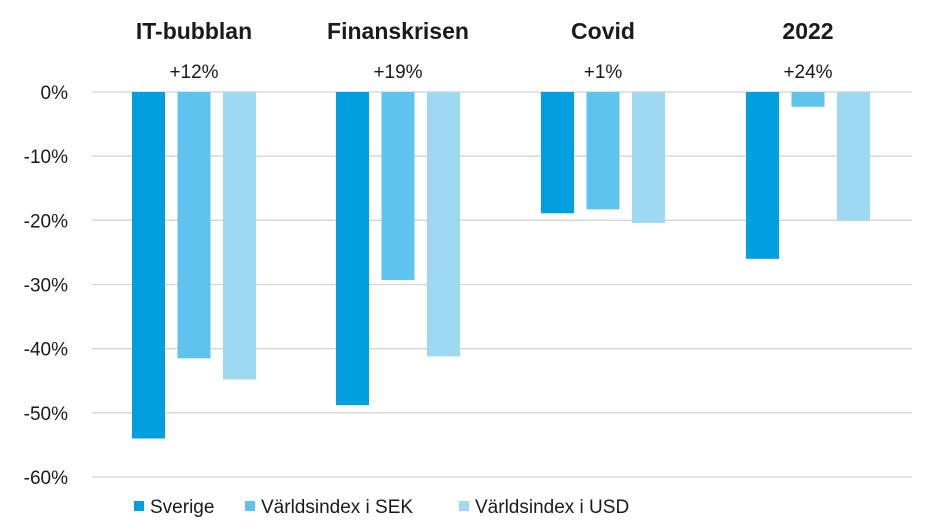  Describe the element at coordinates (603, 31) in the screenshot. I see `group-title: Covid` at that location.